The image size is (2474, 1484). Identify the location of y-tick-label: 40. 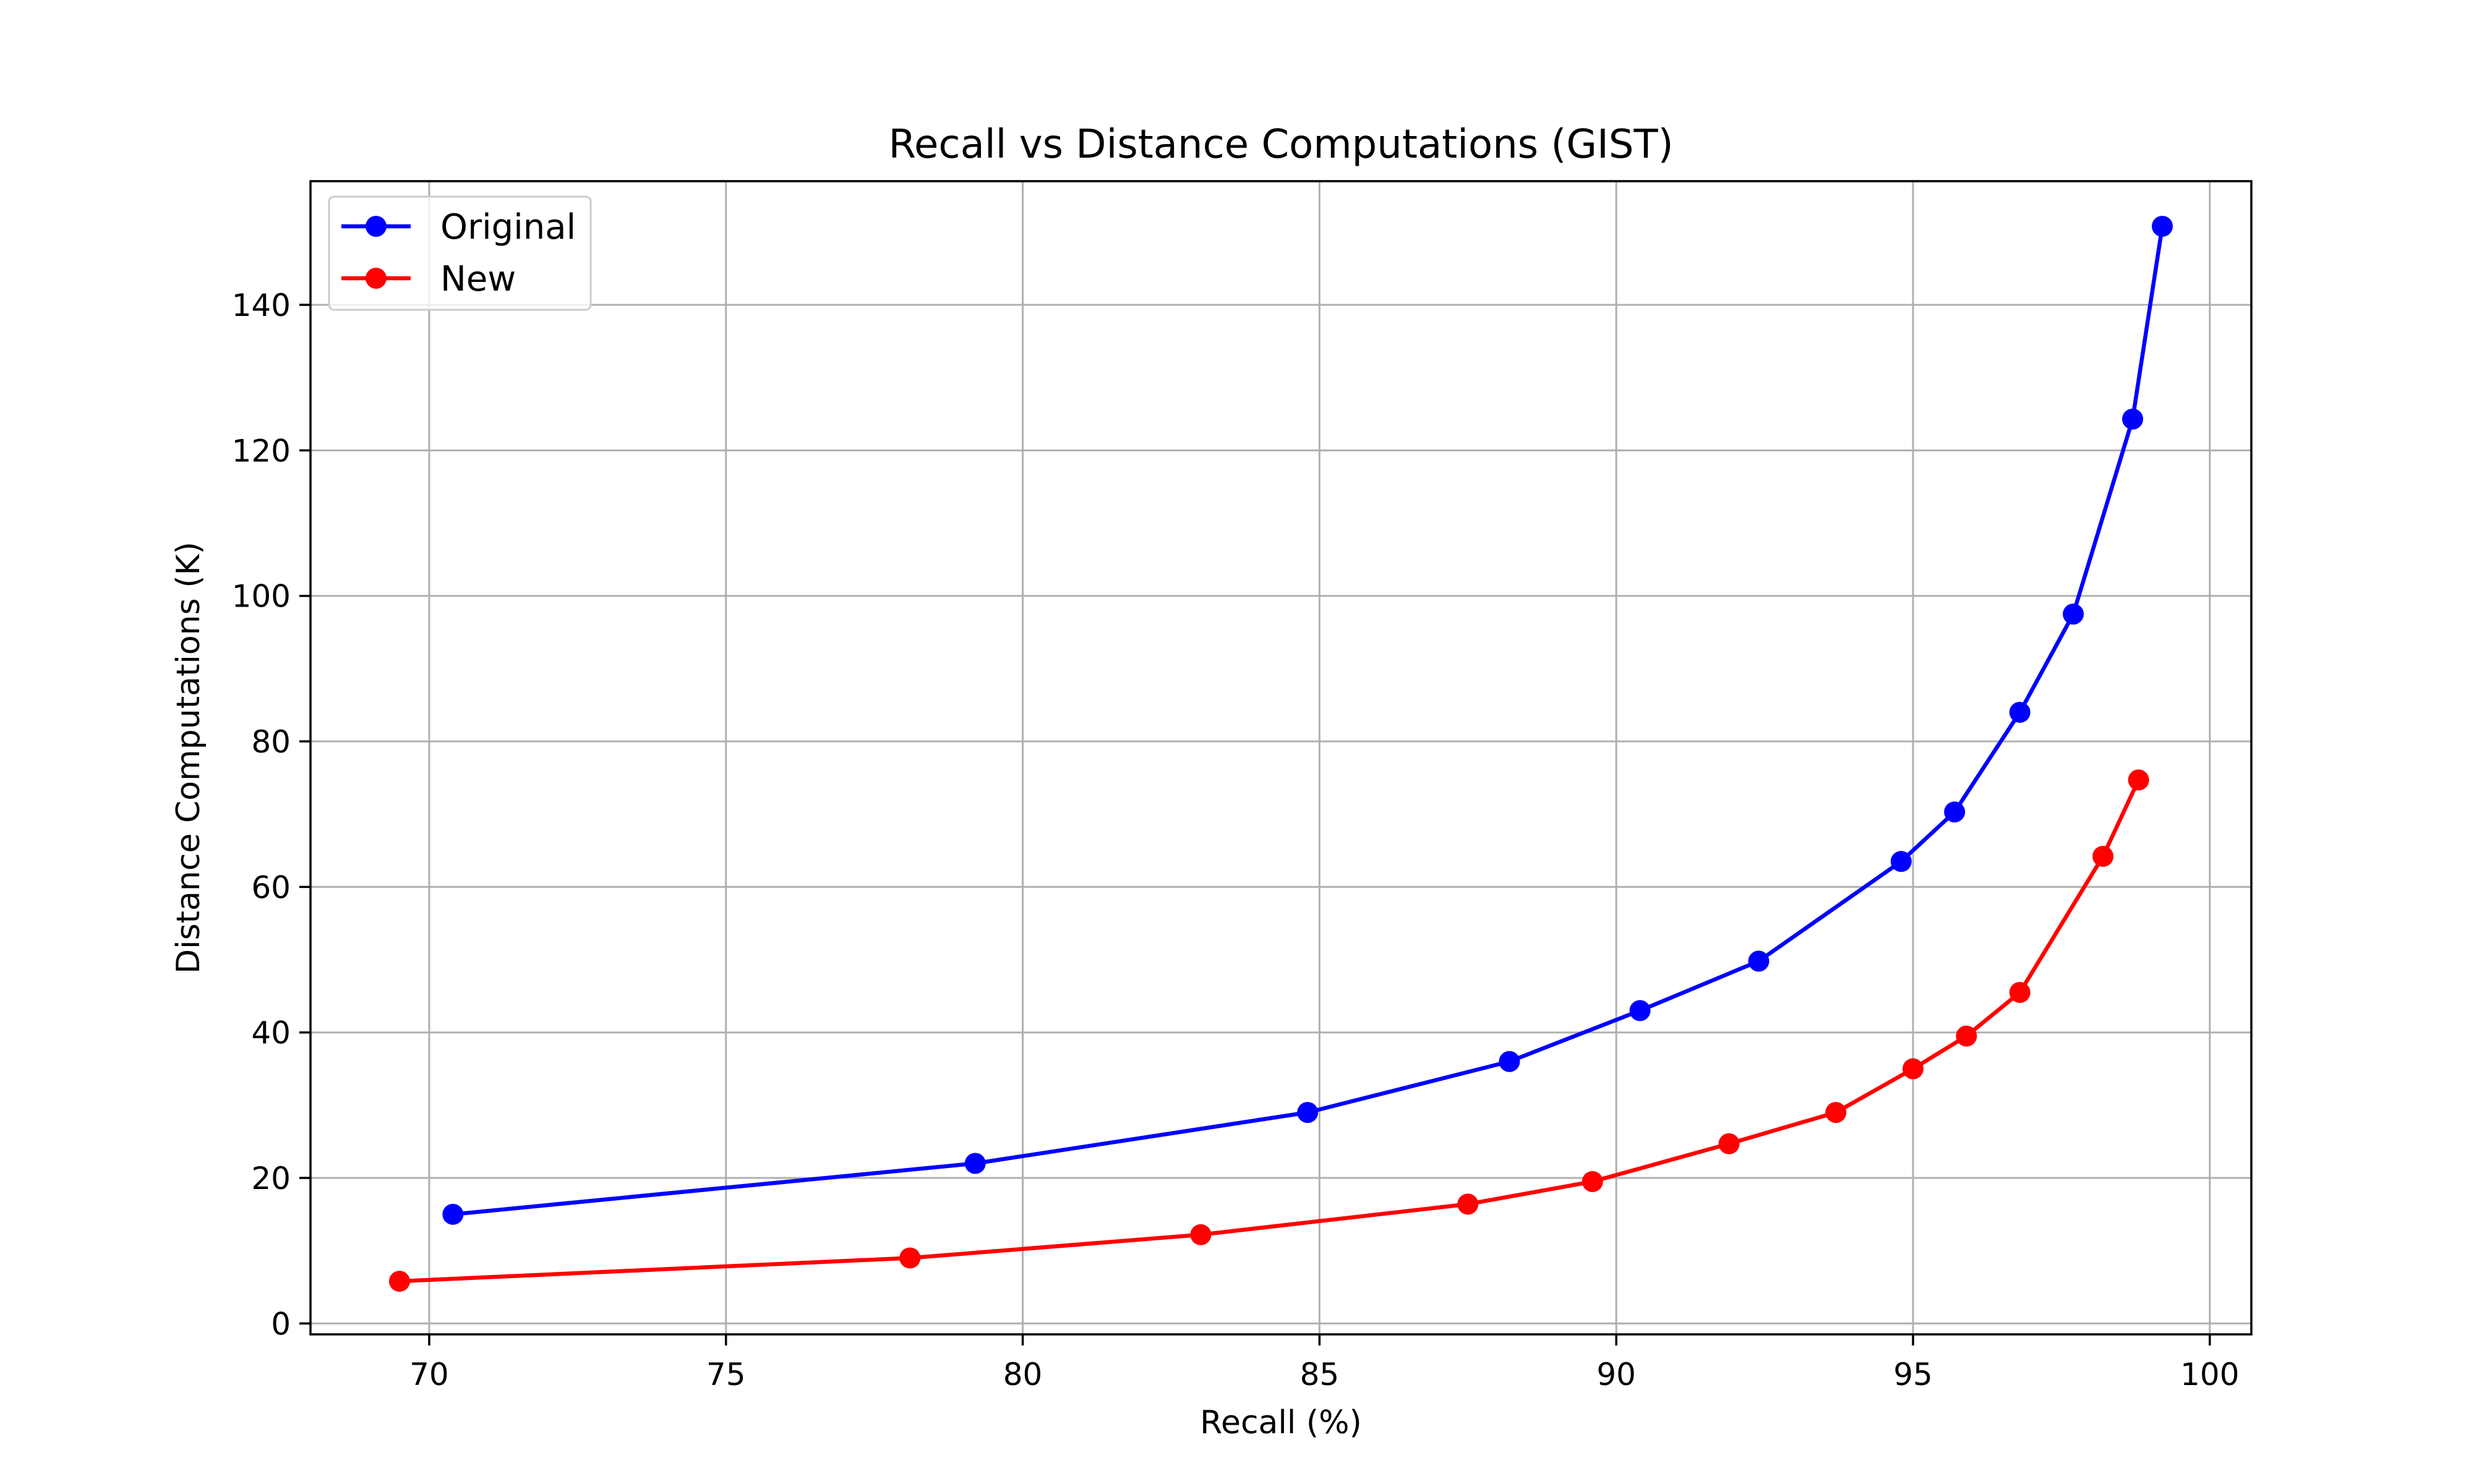
(271, 1033).